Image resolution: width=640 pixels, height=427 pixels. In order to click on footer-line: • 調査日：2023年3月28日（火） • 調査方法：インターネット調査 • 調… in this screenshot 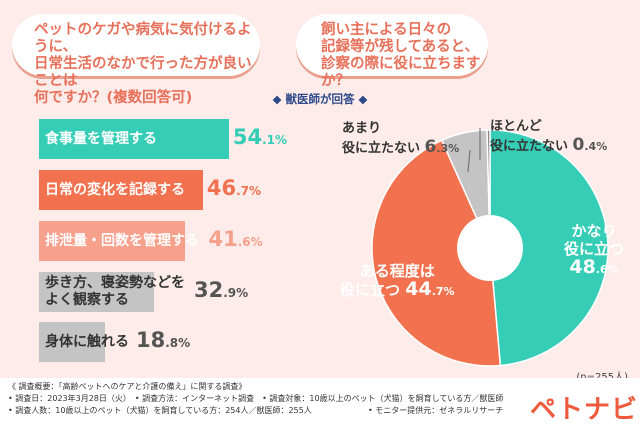, I will do `click(256, 398)`.